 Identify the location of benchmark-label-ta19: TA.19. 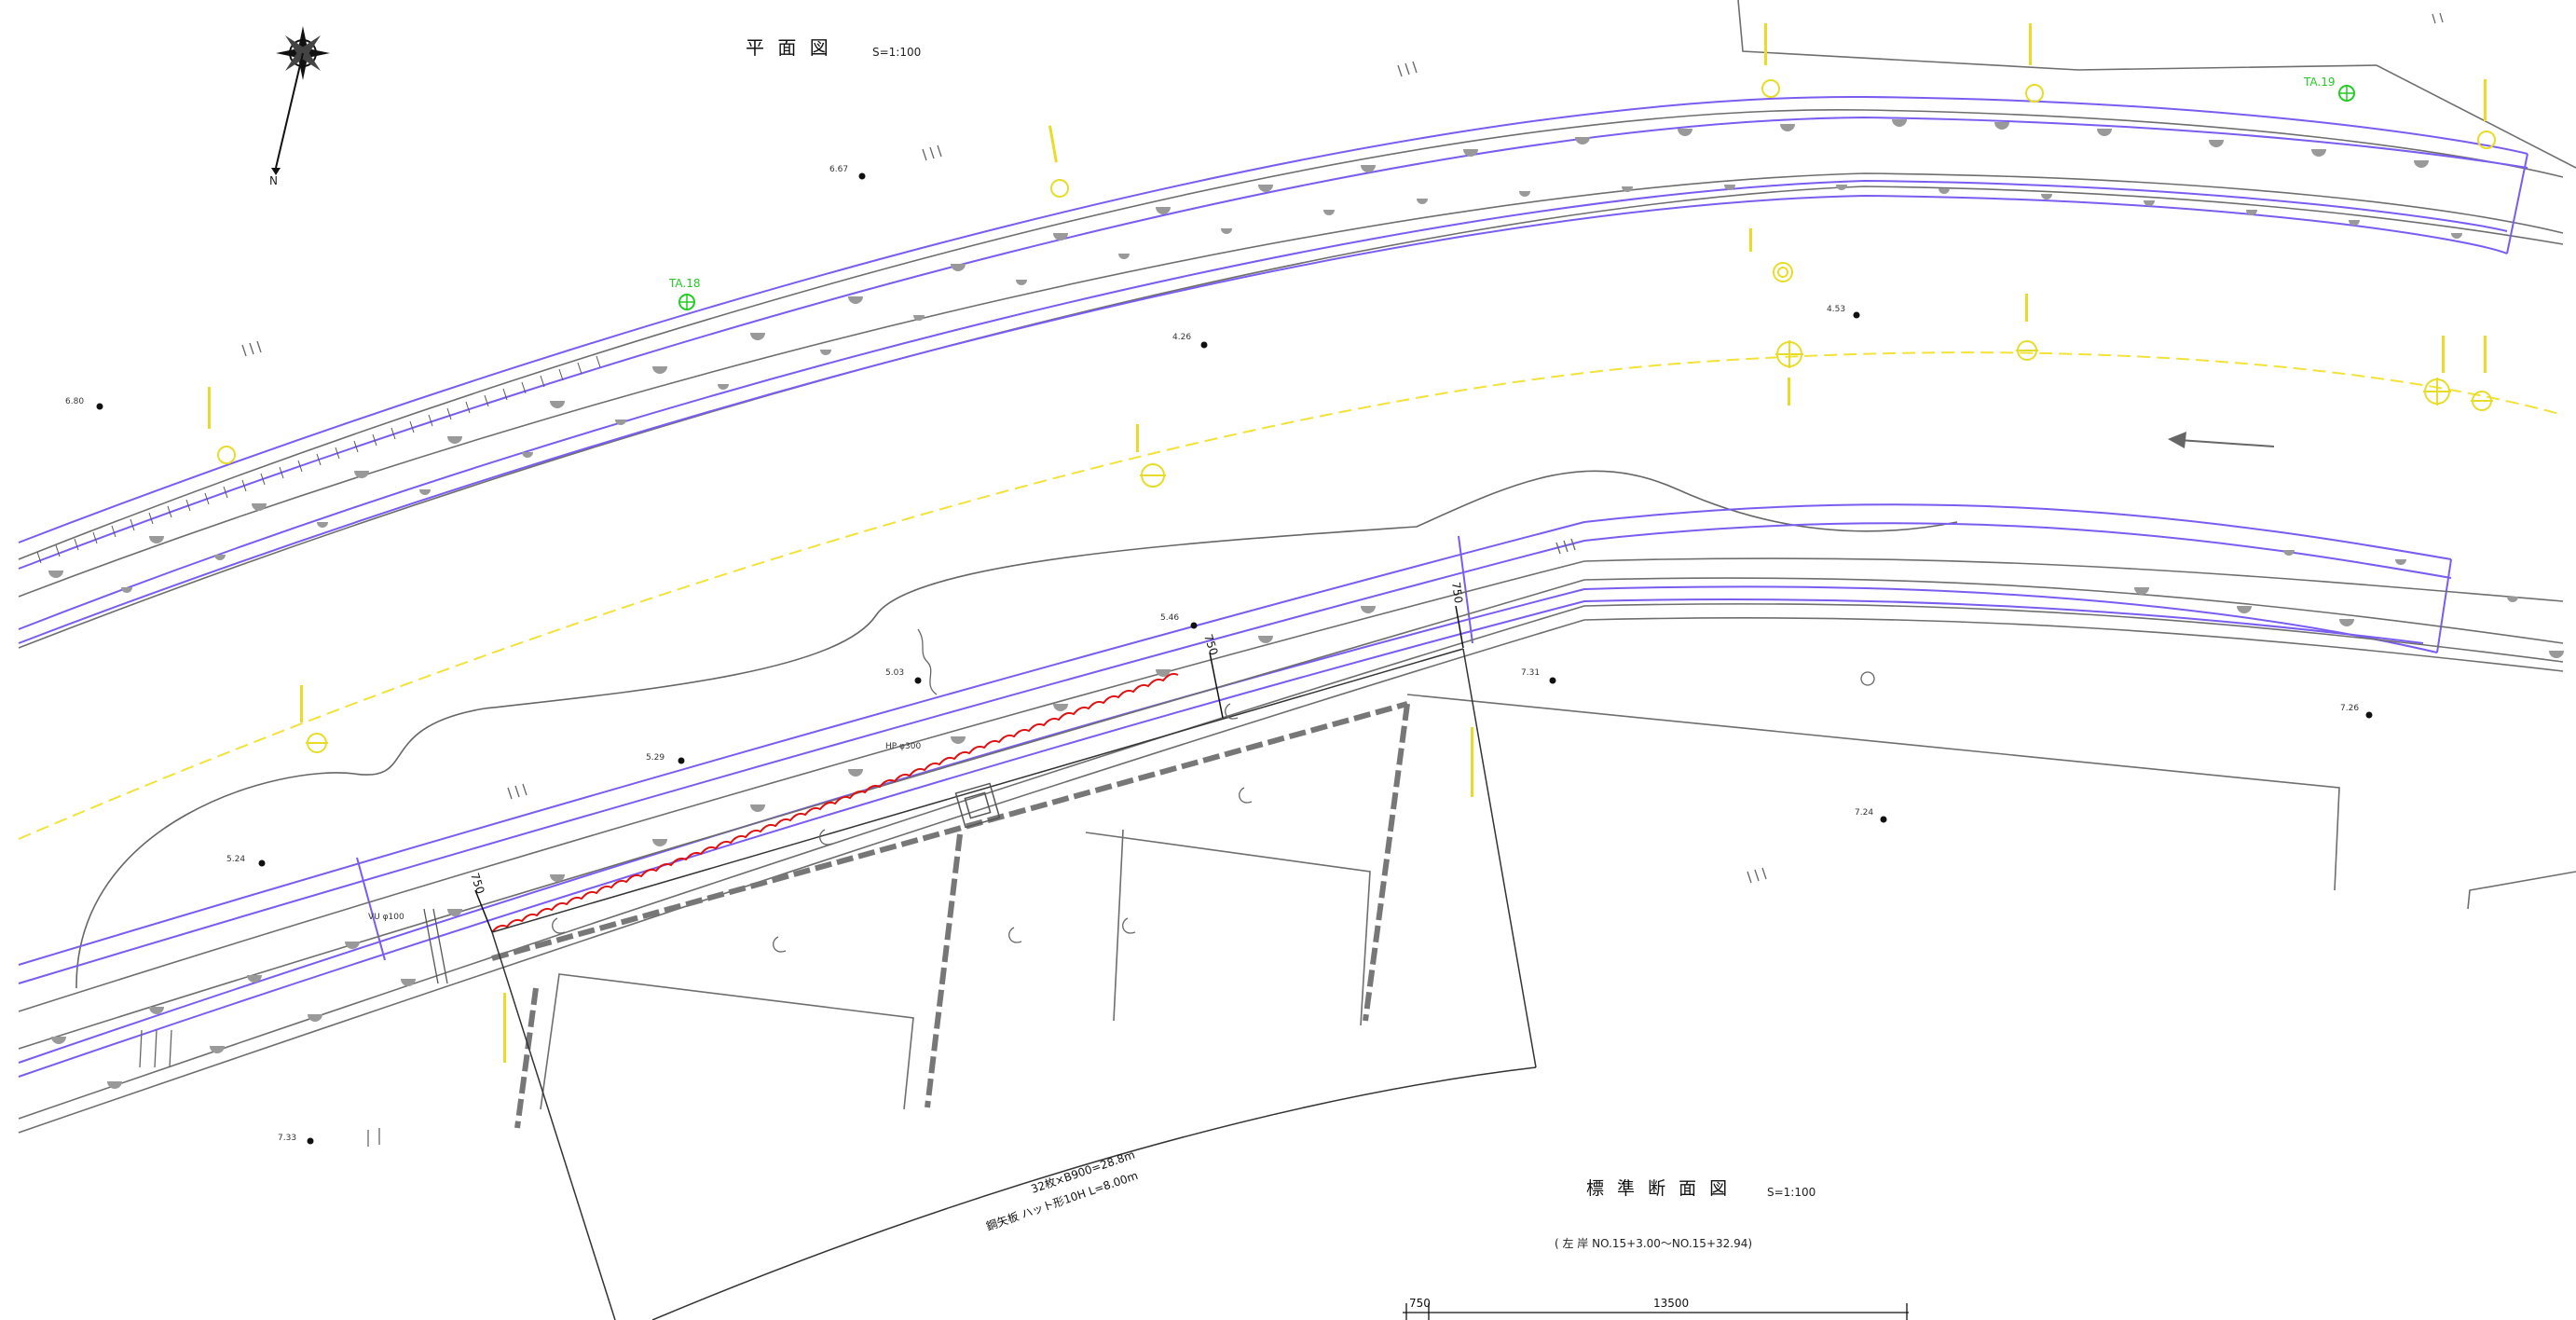
(2319, 82).